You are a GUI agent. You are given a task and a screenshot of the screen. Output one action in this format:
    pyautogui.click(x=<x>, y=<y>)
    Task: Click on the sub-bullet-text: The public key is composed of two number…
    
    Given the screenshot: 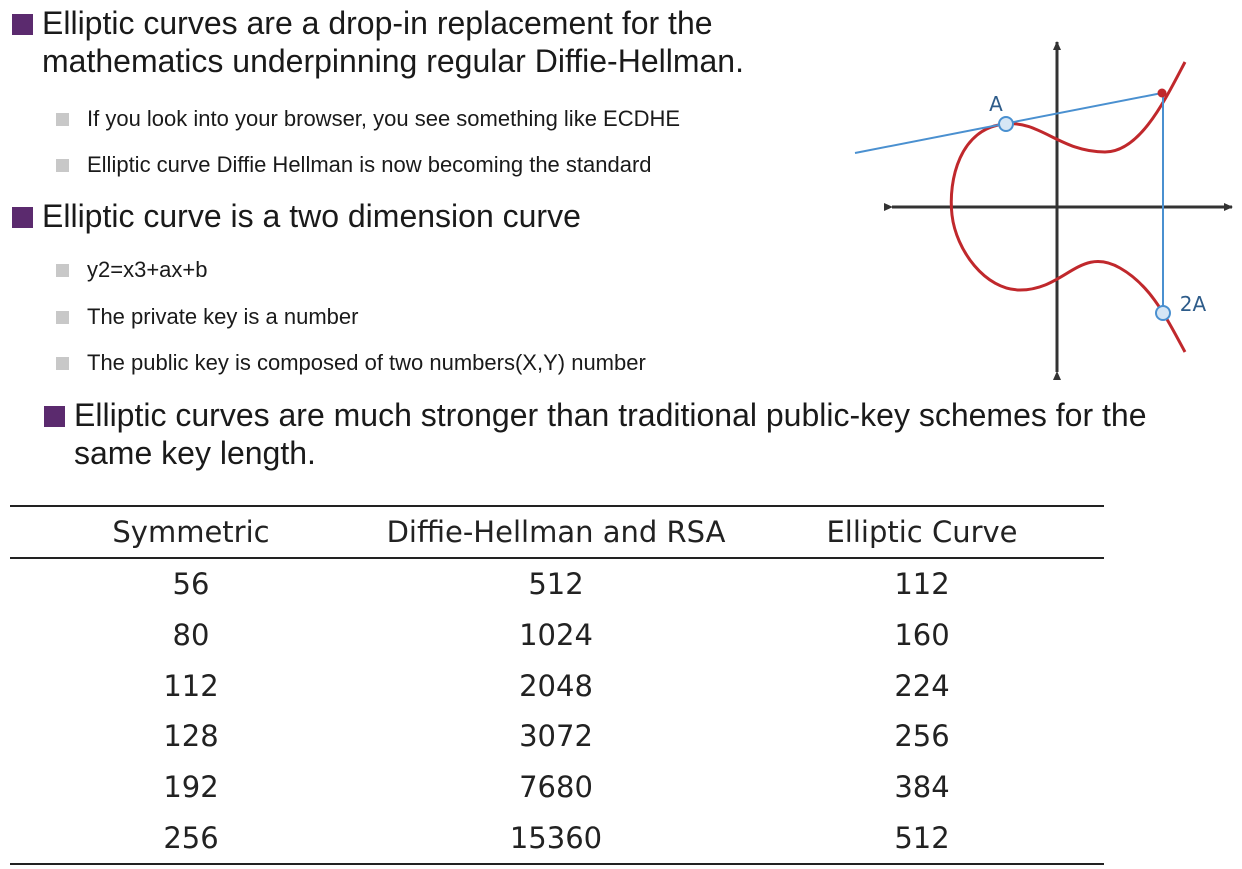 What is the action you would take?
    pyautogui.click(x=366, y=362)
    